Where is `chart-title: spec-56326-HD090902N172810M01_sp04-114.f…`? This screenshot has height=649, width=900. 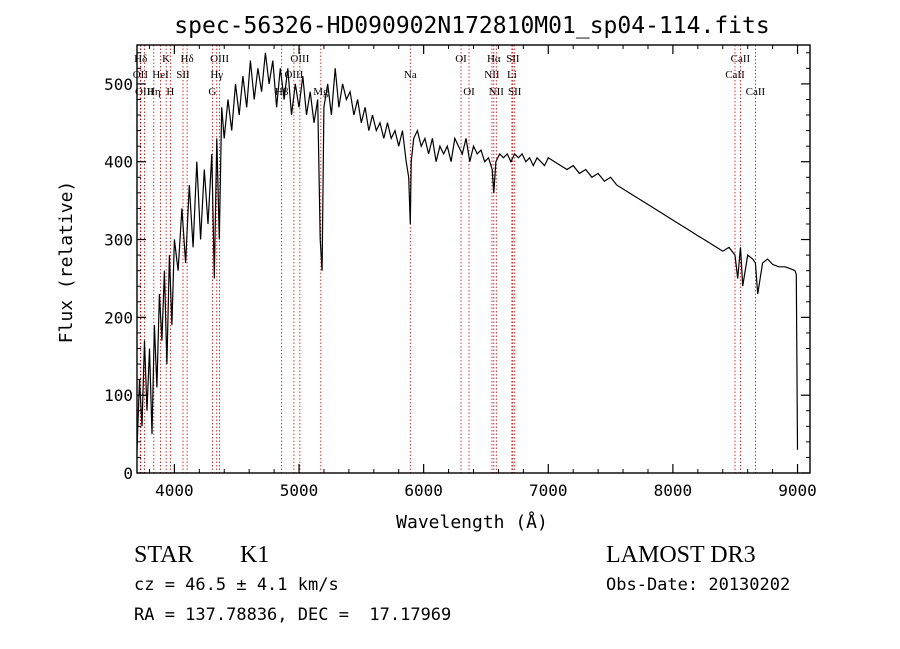 chart-title: spec-56326-HD090902N172810M01_sp04-114.f… is located at coordinates (471, 26).